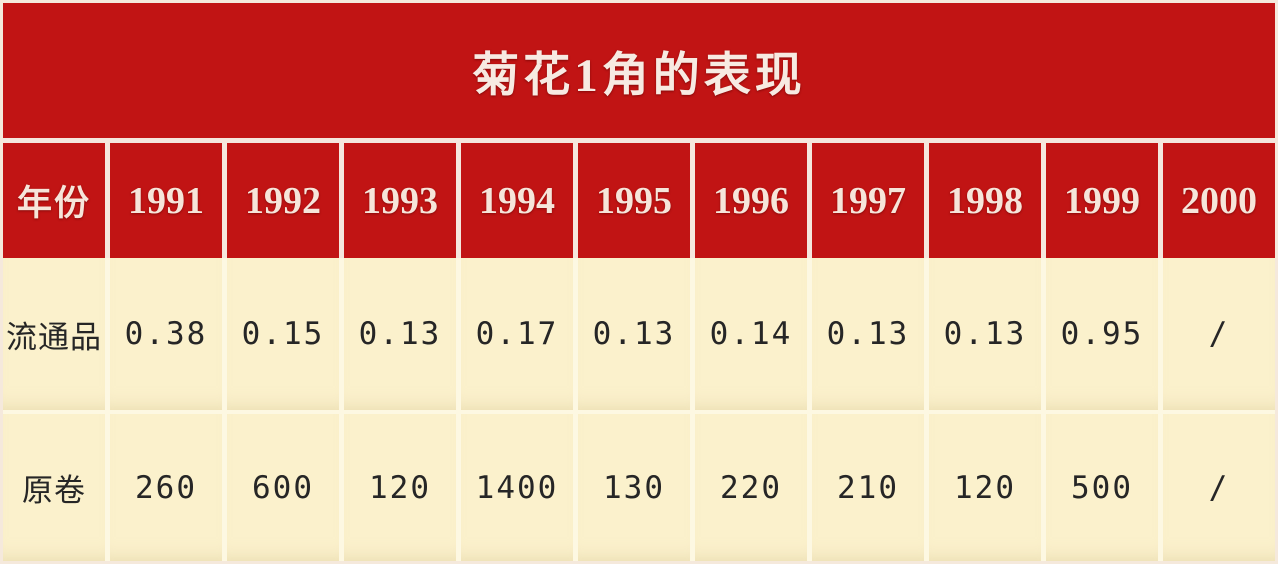 The height and width of the screenshot is (564, 1278). I want to click on value-cell: 210, so click(868, 487).